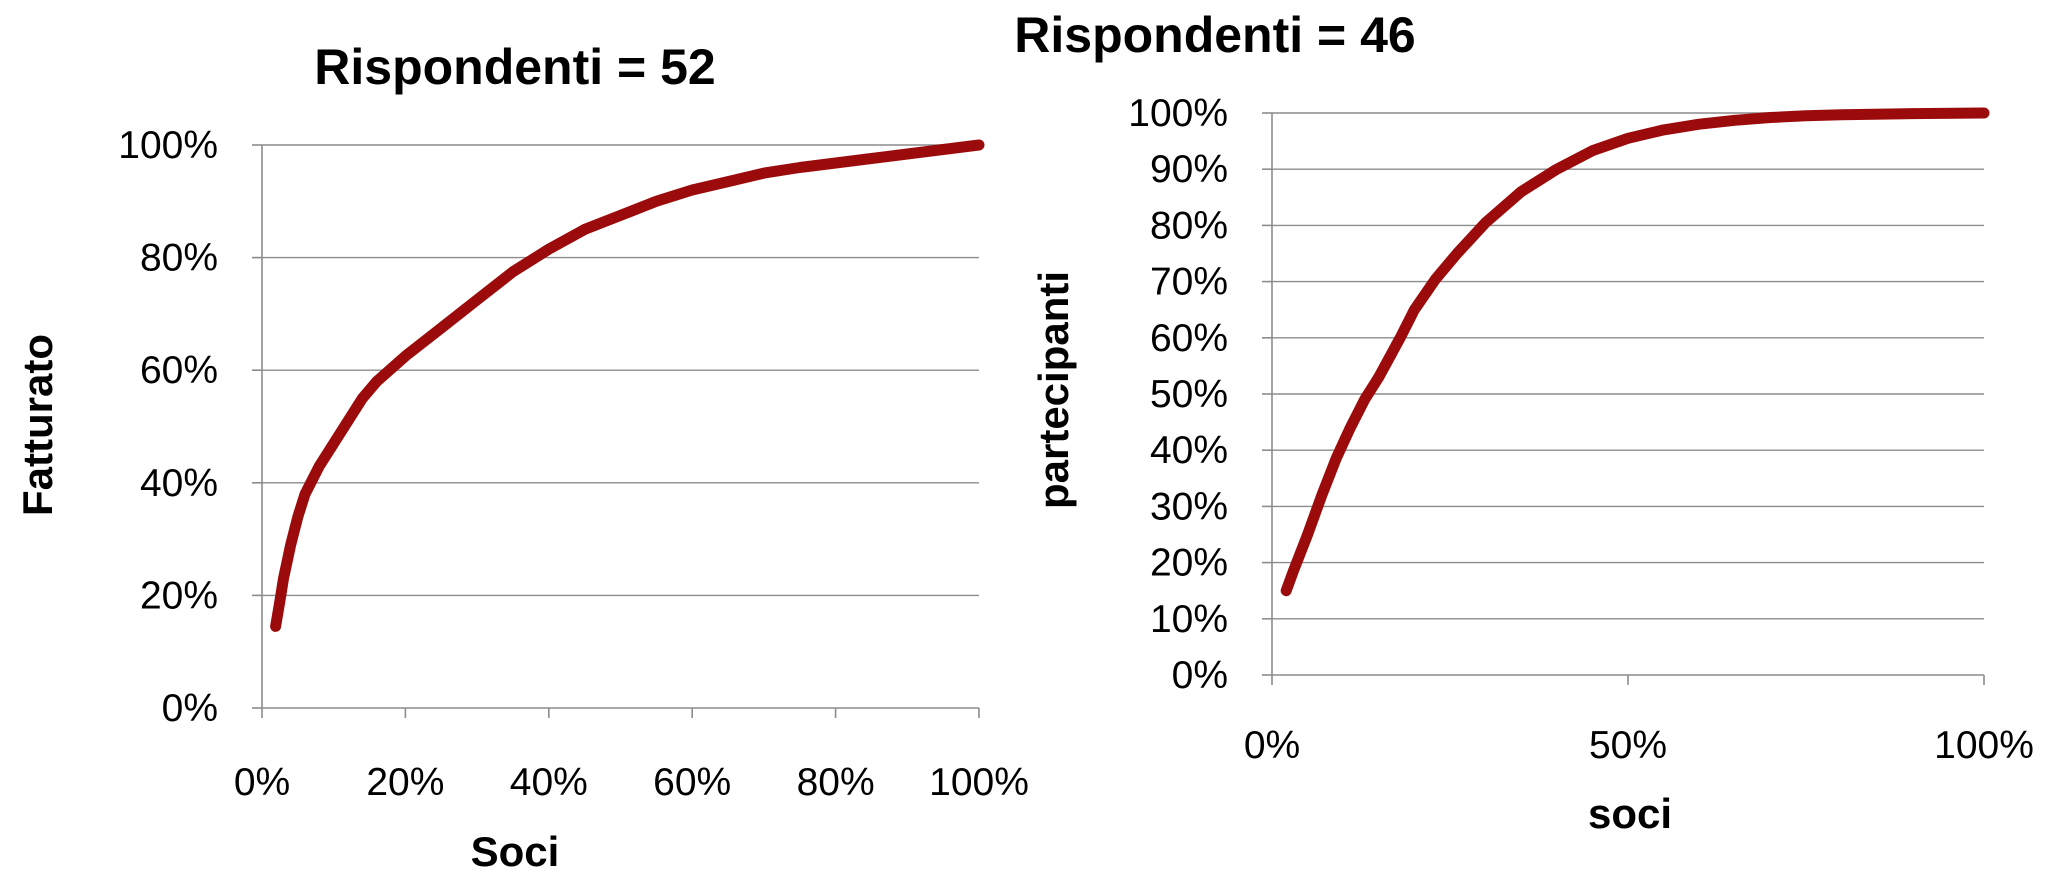 The width and height of the screenshot is (2065, 872). What do you see at coordinates (1189, 619) in the screenshot?
I see `y-tick-label: 10%` at bounding box center [1189, 619].